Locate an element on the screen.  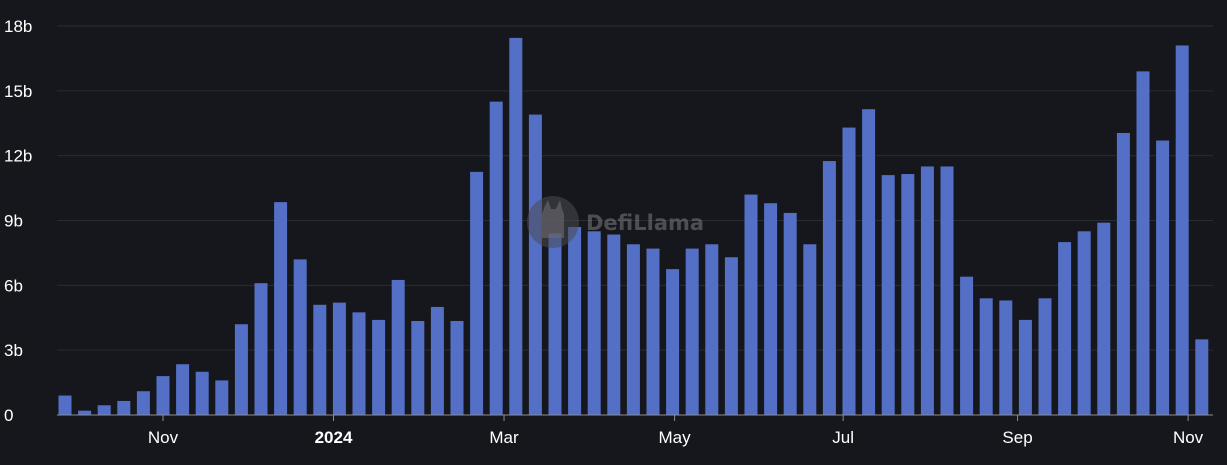
watermark-text: DefiLlama is located at coordinates (645, 223).